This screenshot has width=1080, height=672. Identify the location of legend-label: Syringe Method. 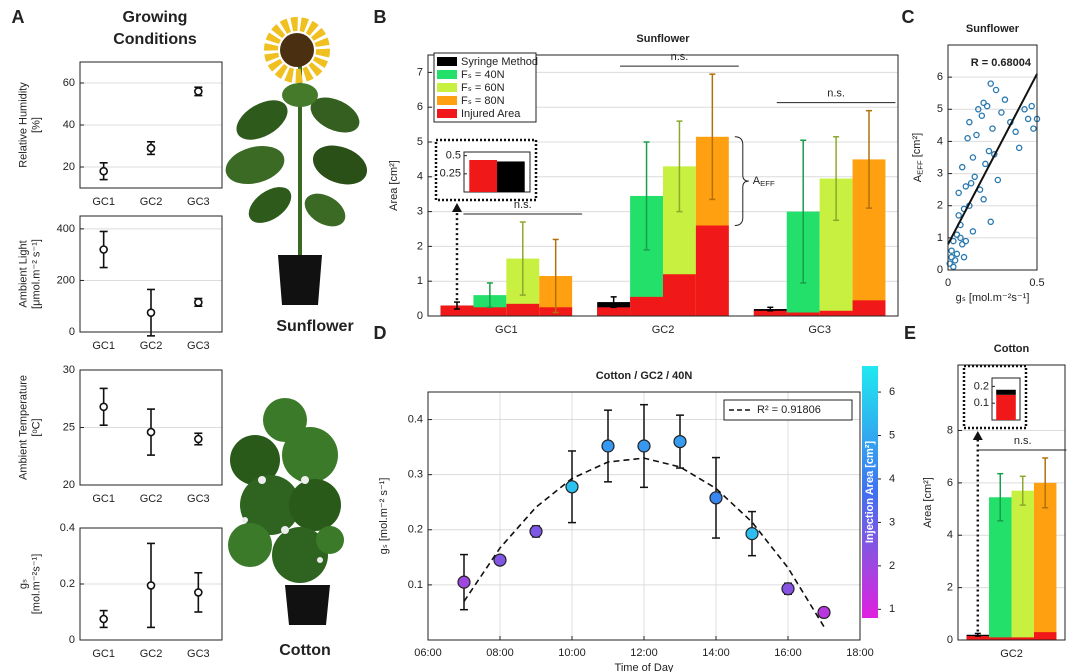
(499, 62).